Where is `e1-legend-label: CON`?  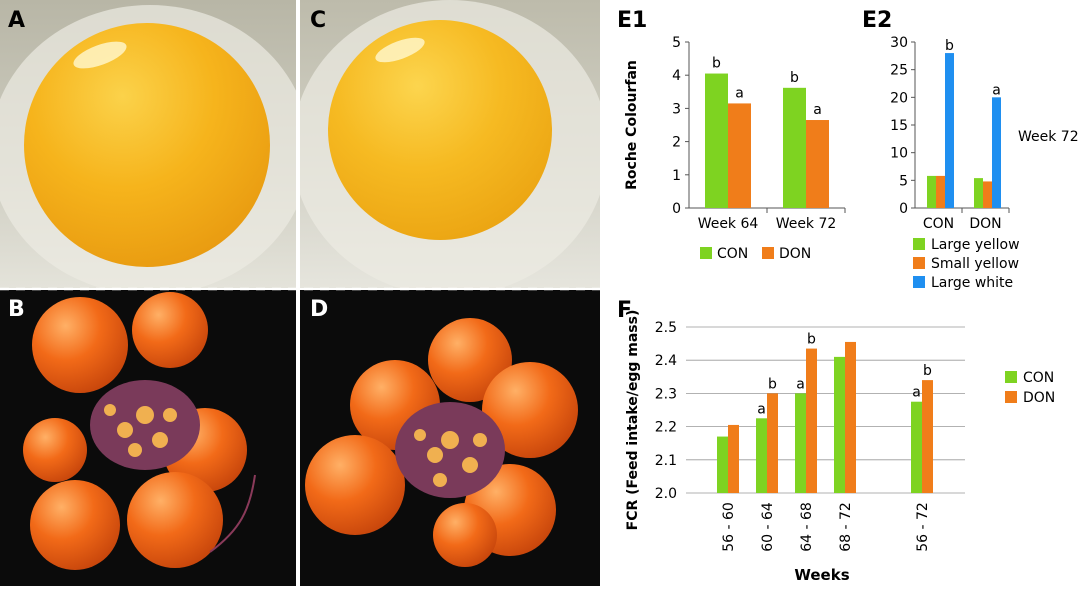
e1-legend-label: CON is located at coordinates (732, 254).